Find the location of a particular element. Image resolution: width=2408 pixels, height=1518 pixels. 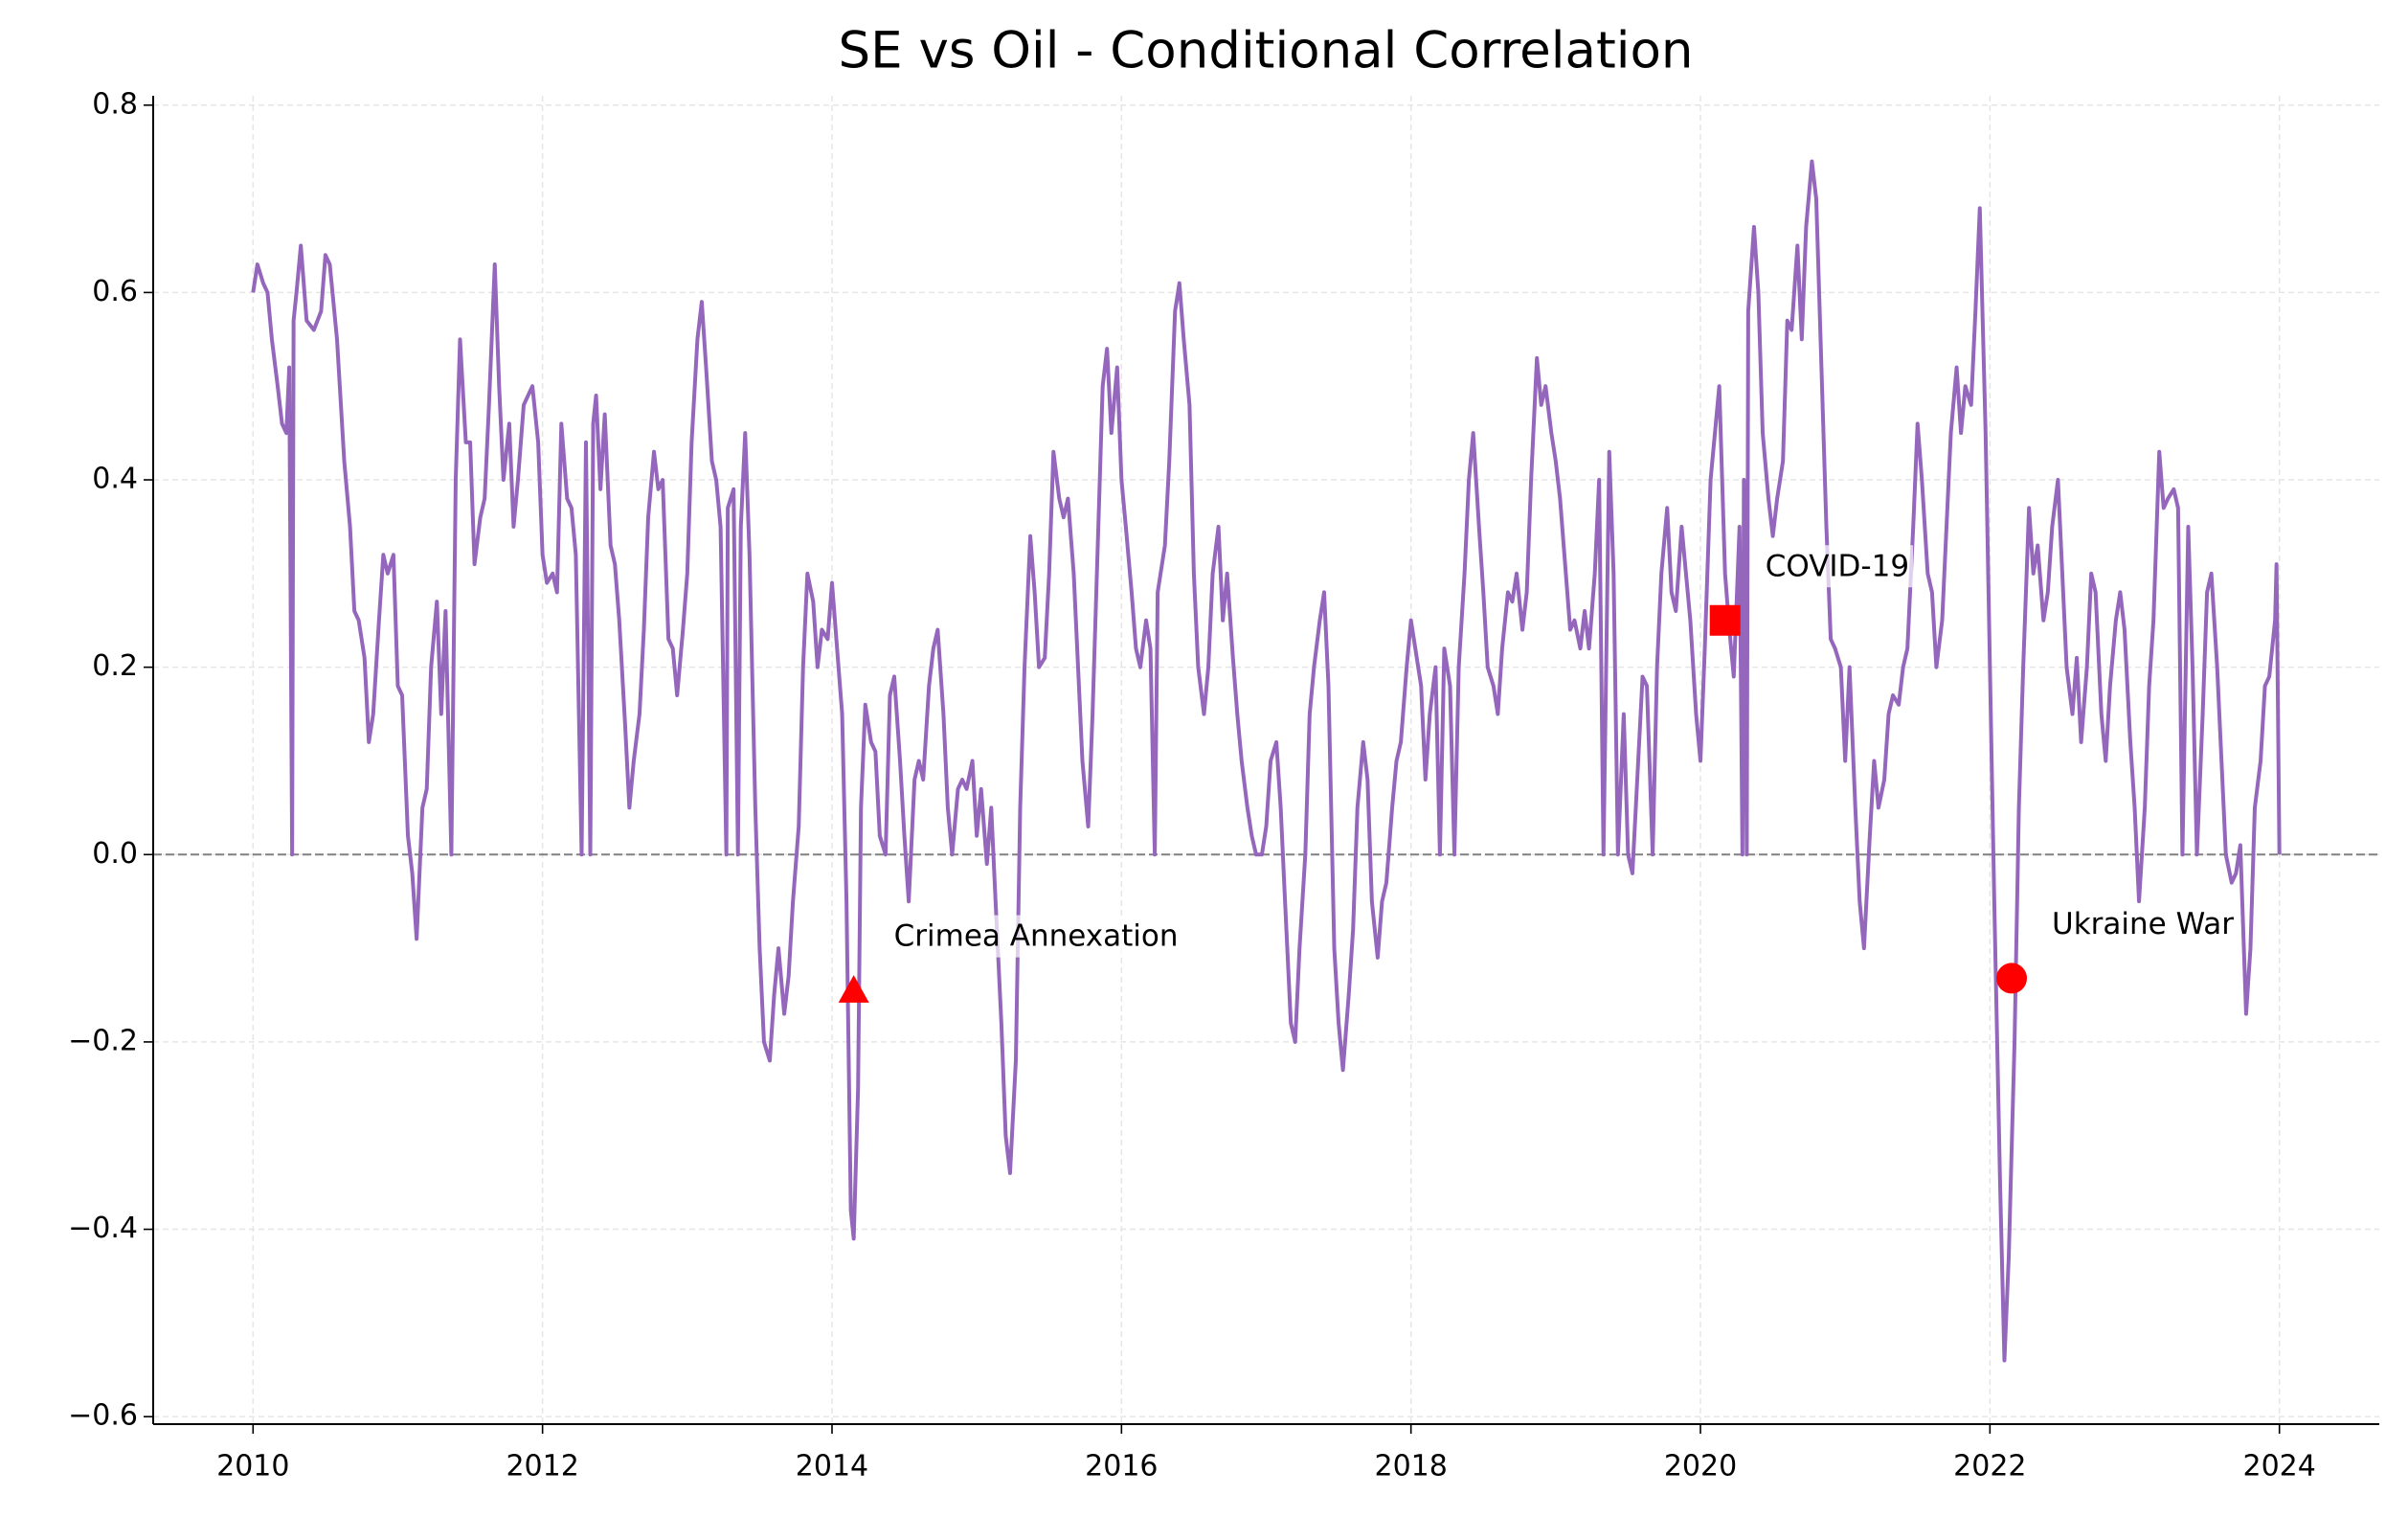

chart-title: SE vs Oil - Conditional Correlation is located at coordinates (1266, 51).